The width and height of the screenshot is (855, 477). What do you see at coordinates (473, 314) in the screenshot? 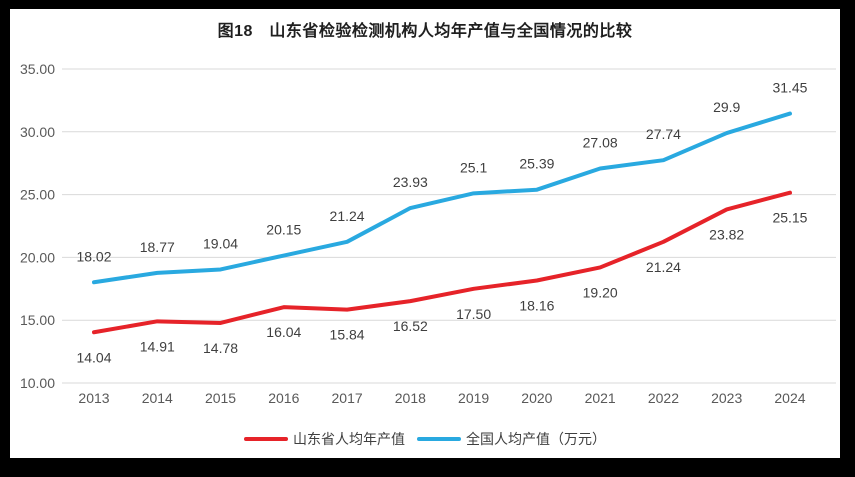
I see `data-label: 17.50` at bounding box center [473, 314].